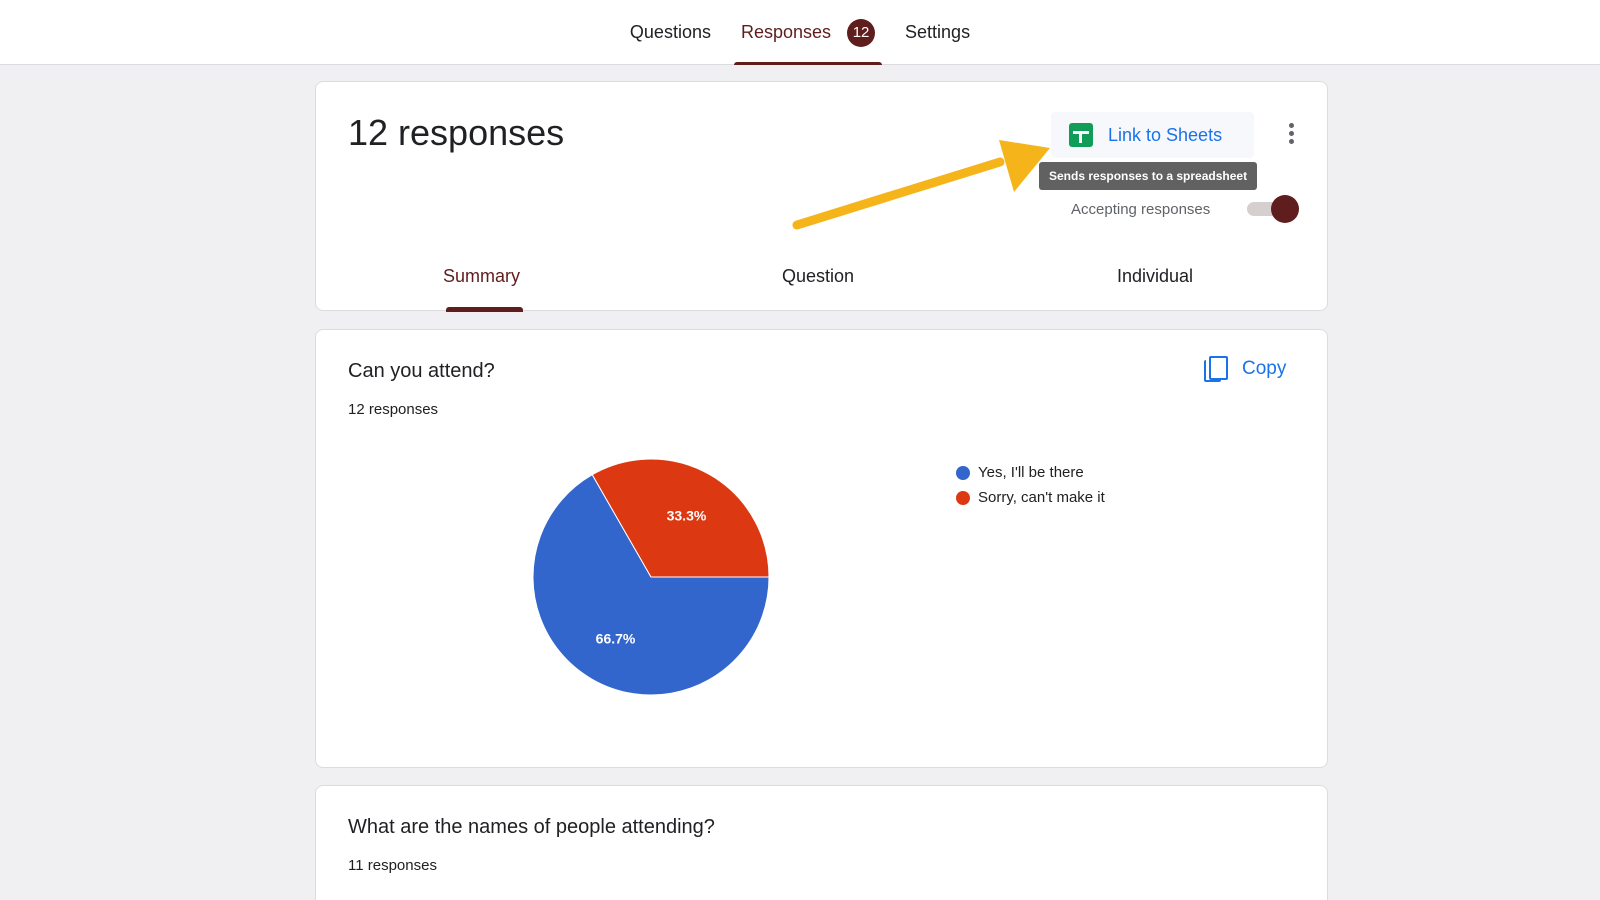  Describe the element at coordinates (1081, 135) in the screenshot. I see `sheets-icon` at that location.